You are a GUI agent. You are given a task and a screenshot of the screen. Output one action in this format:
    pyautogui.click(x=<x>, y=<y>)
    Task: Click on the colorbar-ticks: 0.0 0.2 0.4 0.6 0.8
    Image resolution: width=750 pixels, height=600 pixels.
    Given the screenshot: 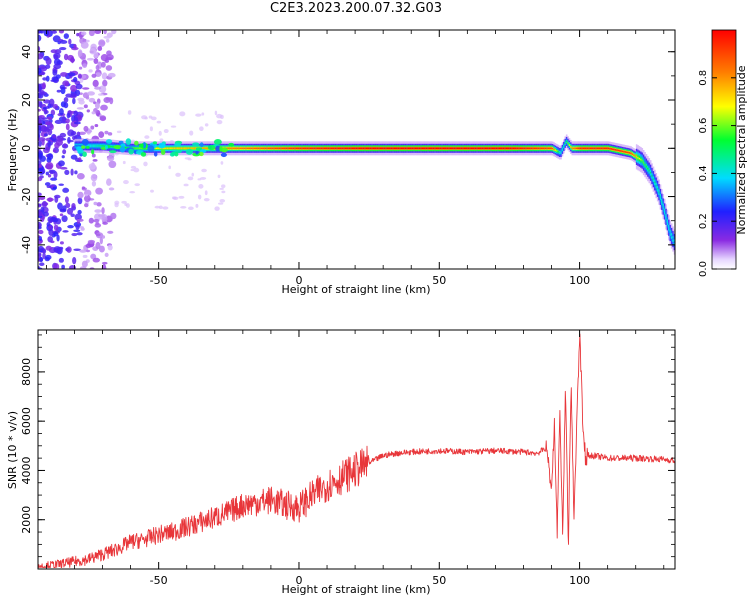 What is the action you would take?
    pyautogui.click(x=717, y=173)
    